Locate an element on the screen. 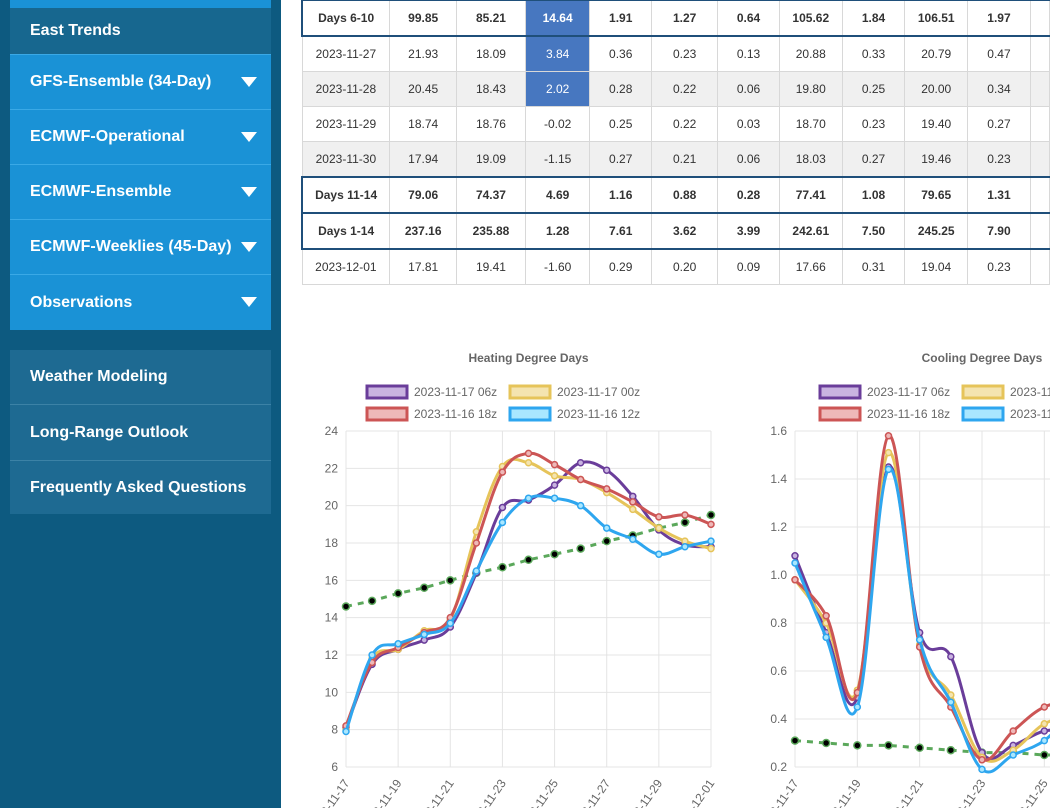 The image size is (1050, 808). legend-label: 2023-11-16 18z is located at coordinates (455, 414).